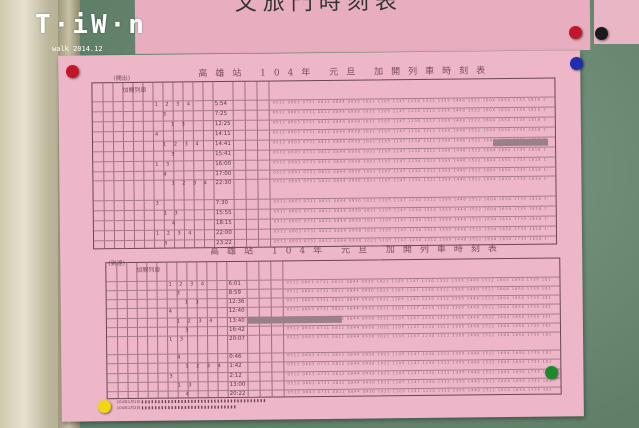  Describe the element at coordinates (235, 366) in the screenshot. I see `train-time: 1:42` at that location.